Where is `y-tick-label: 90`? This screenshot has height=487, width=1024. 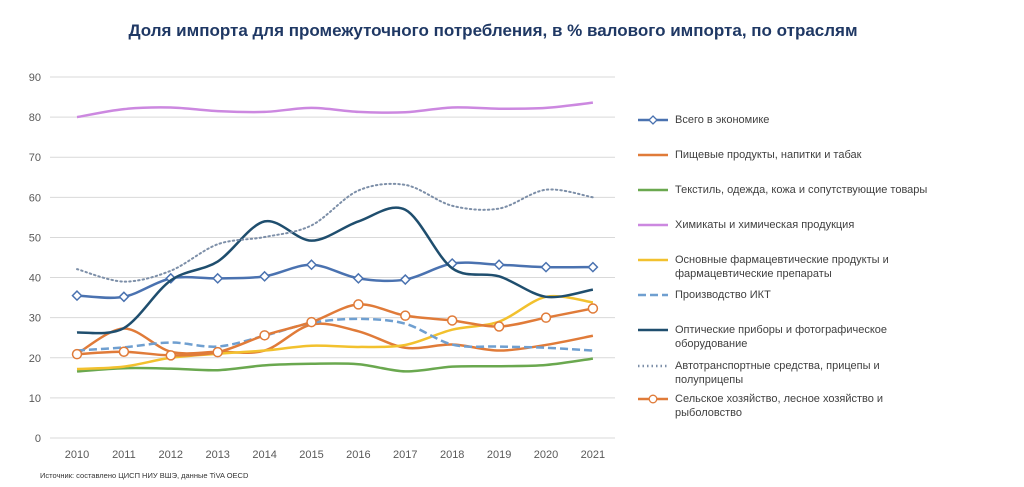
y-tick-label: 90 is located at coordinates (35, 78).